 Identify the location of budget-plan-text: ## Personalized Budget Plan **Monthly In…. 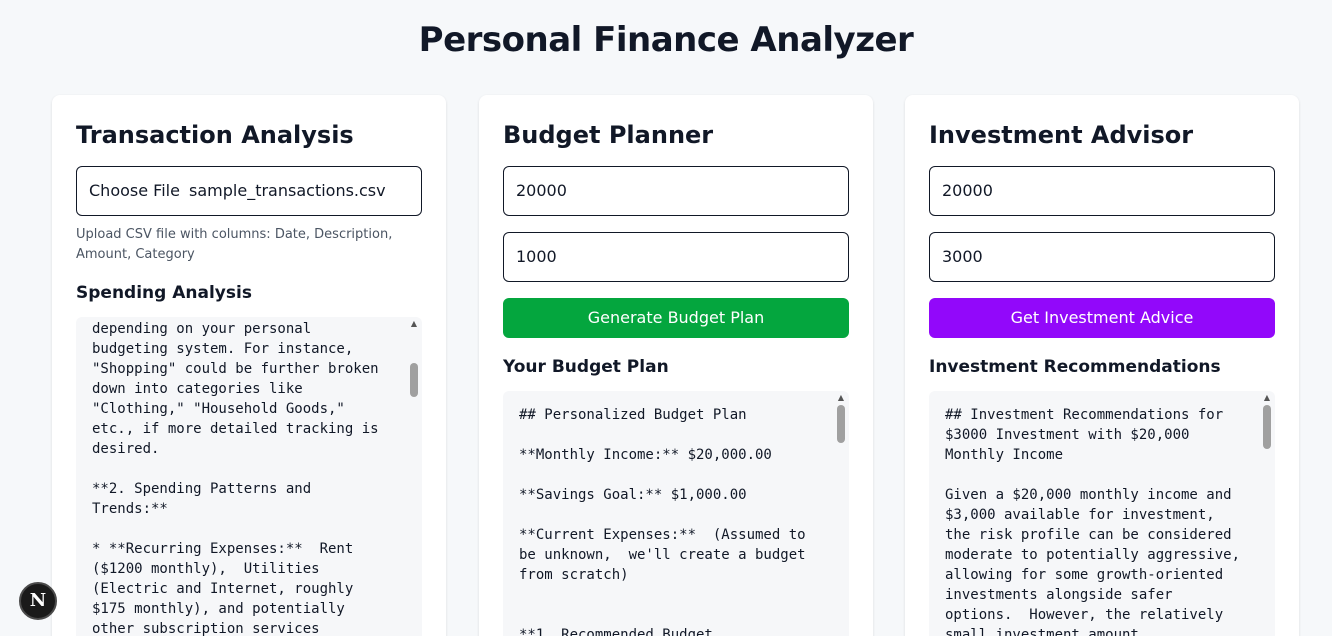
(662, 521).